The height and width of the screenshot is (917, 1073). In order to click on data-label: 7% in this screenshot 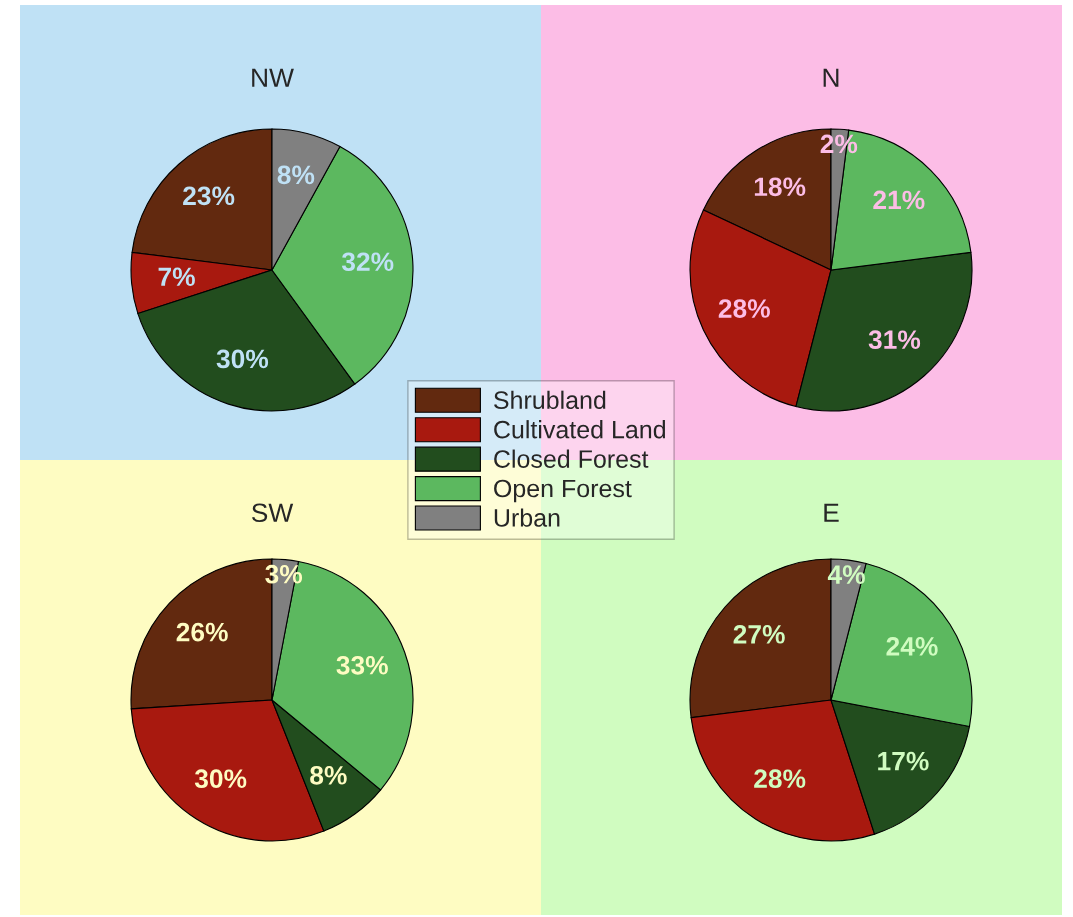, I will do `click(176, 277)`.